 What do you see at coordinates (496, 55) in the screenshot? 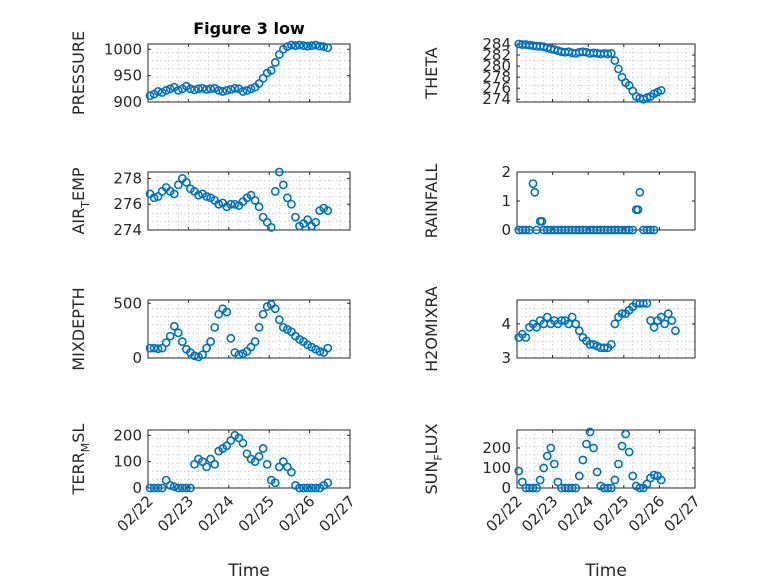
I see `y-tick-label: 282` at bounding box center [496, 55].